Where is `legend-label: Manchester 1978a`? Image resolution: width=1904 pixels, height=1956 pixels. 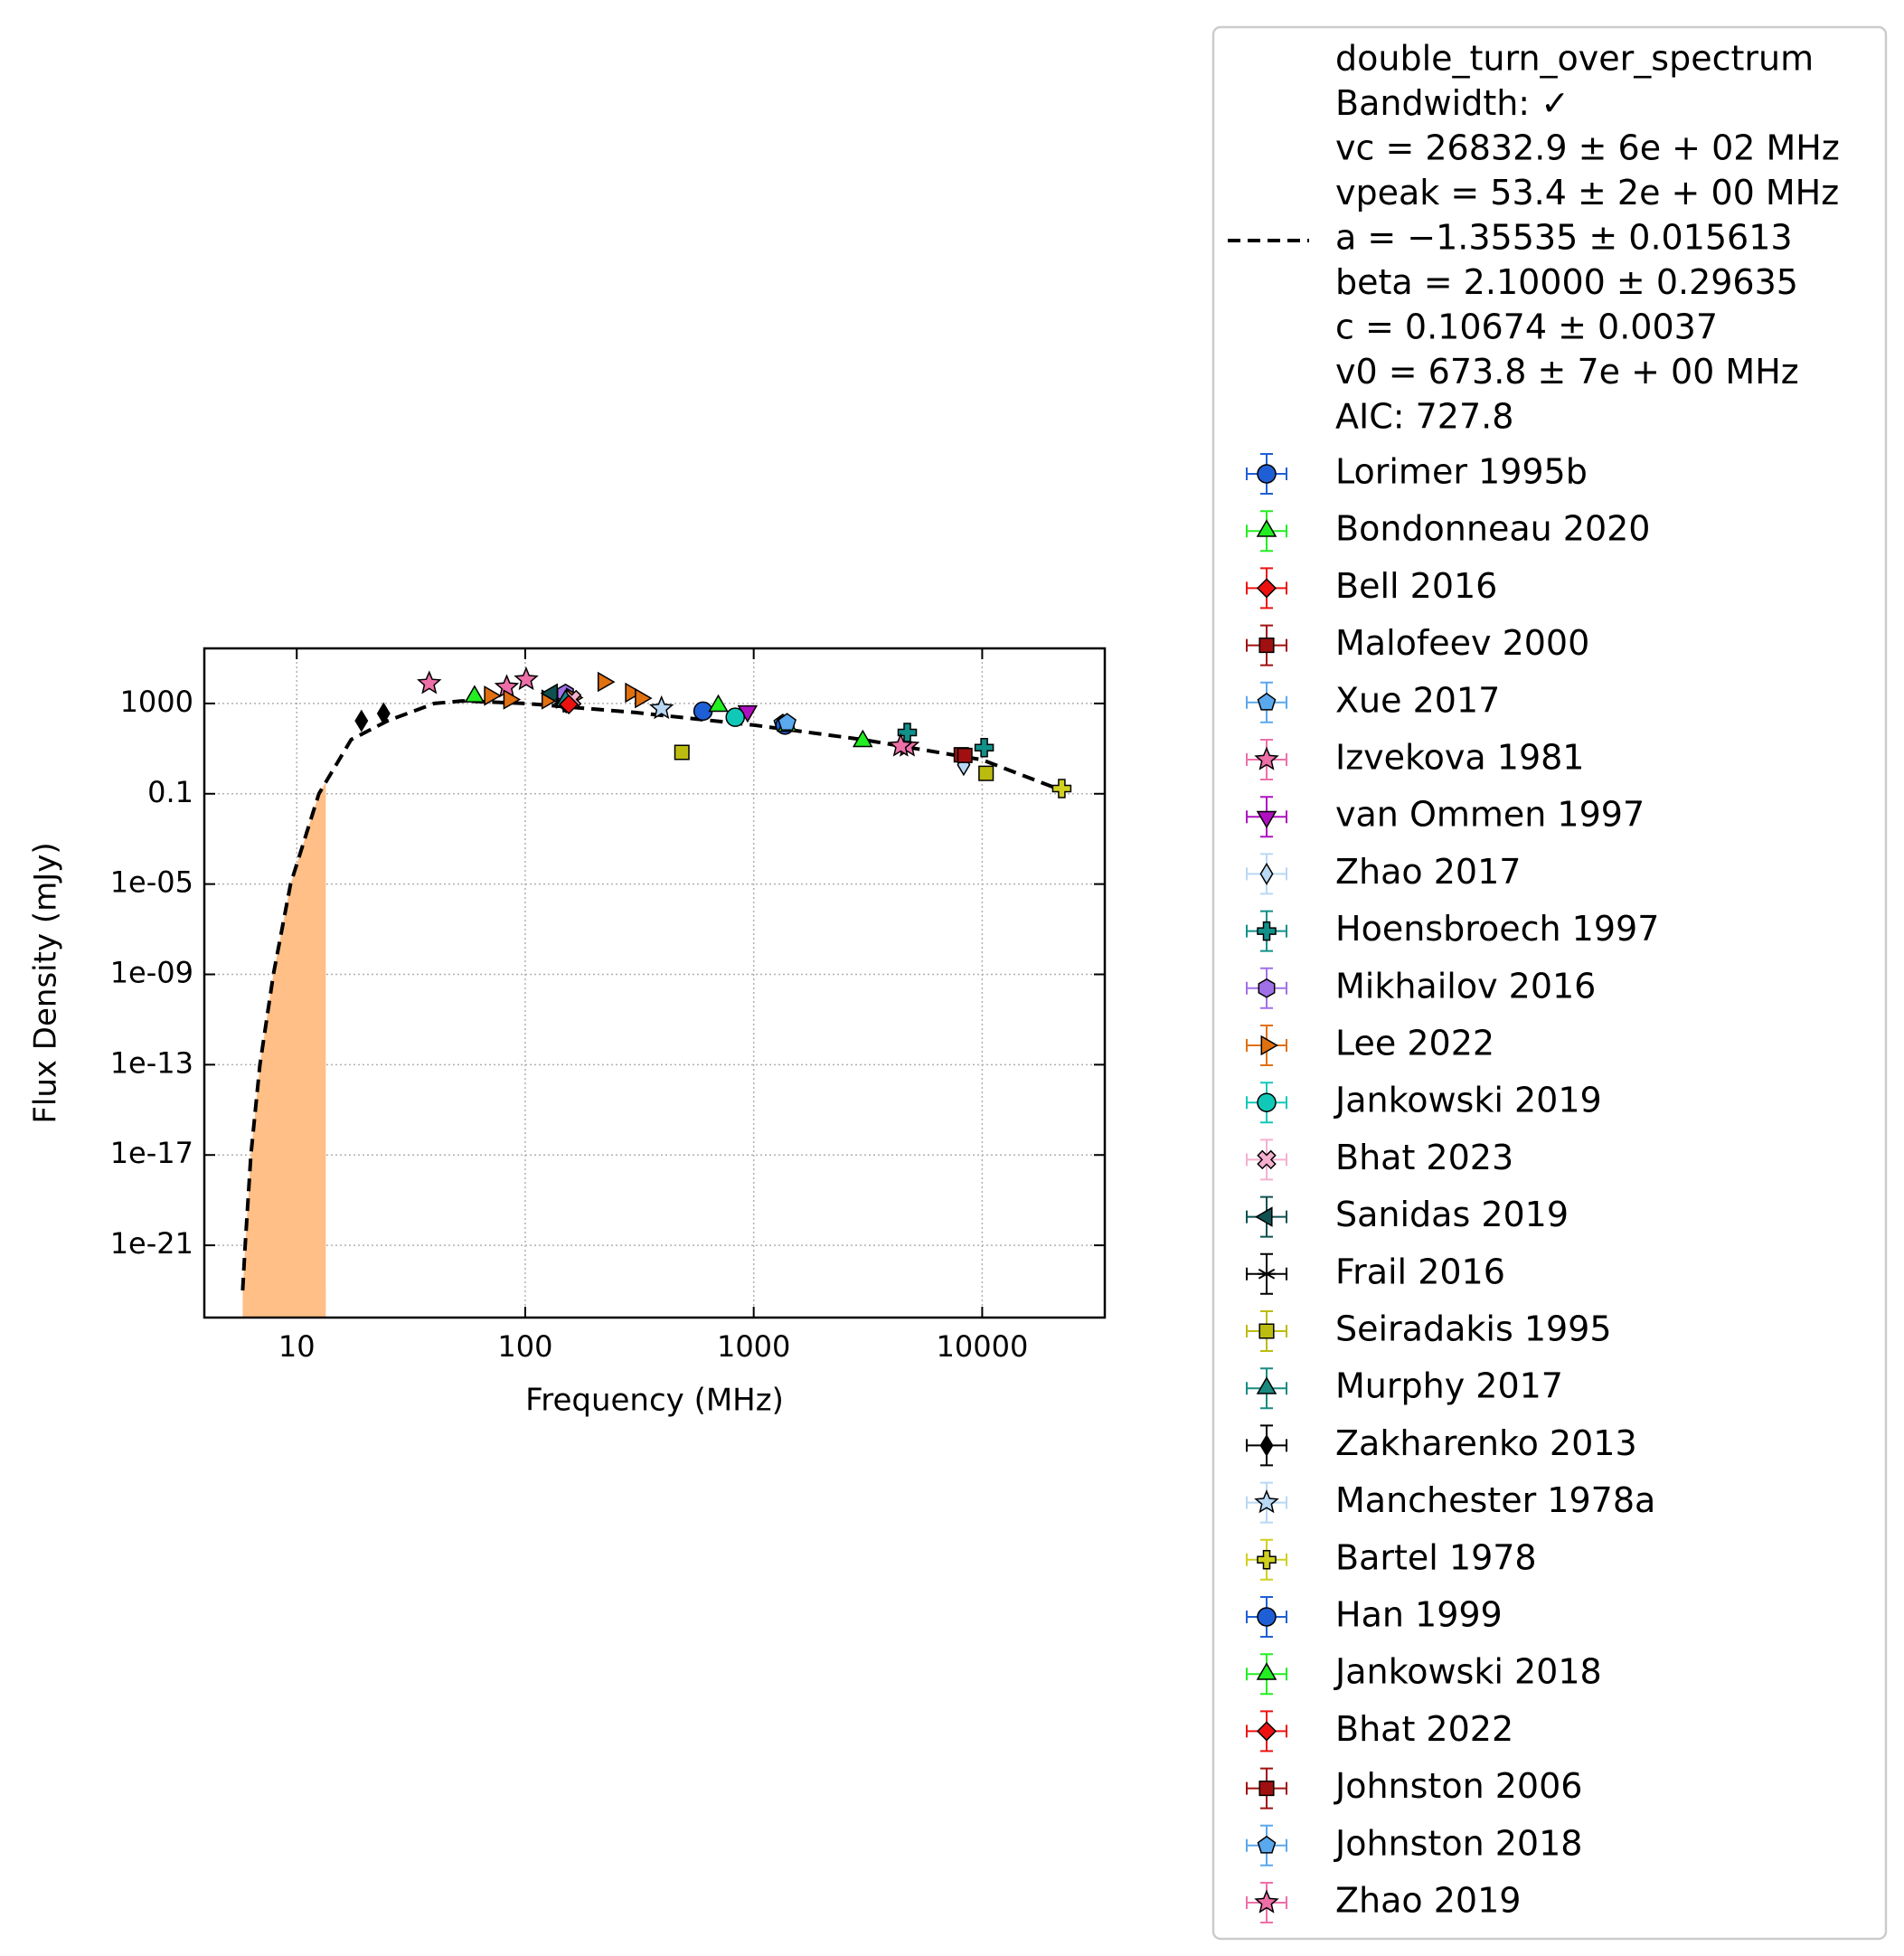 legend-label: Manchester 1978a is located at coordinates (1495, 1500).